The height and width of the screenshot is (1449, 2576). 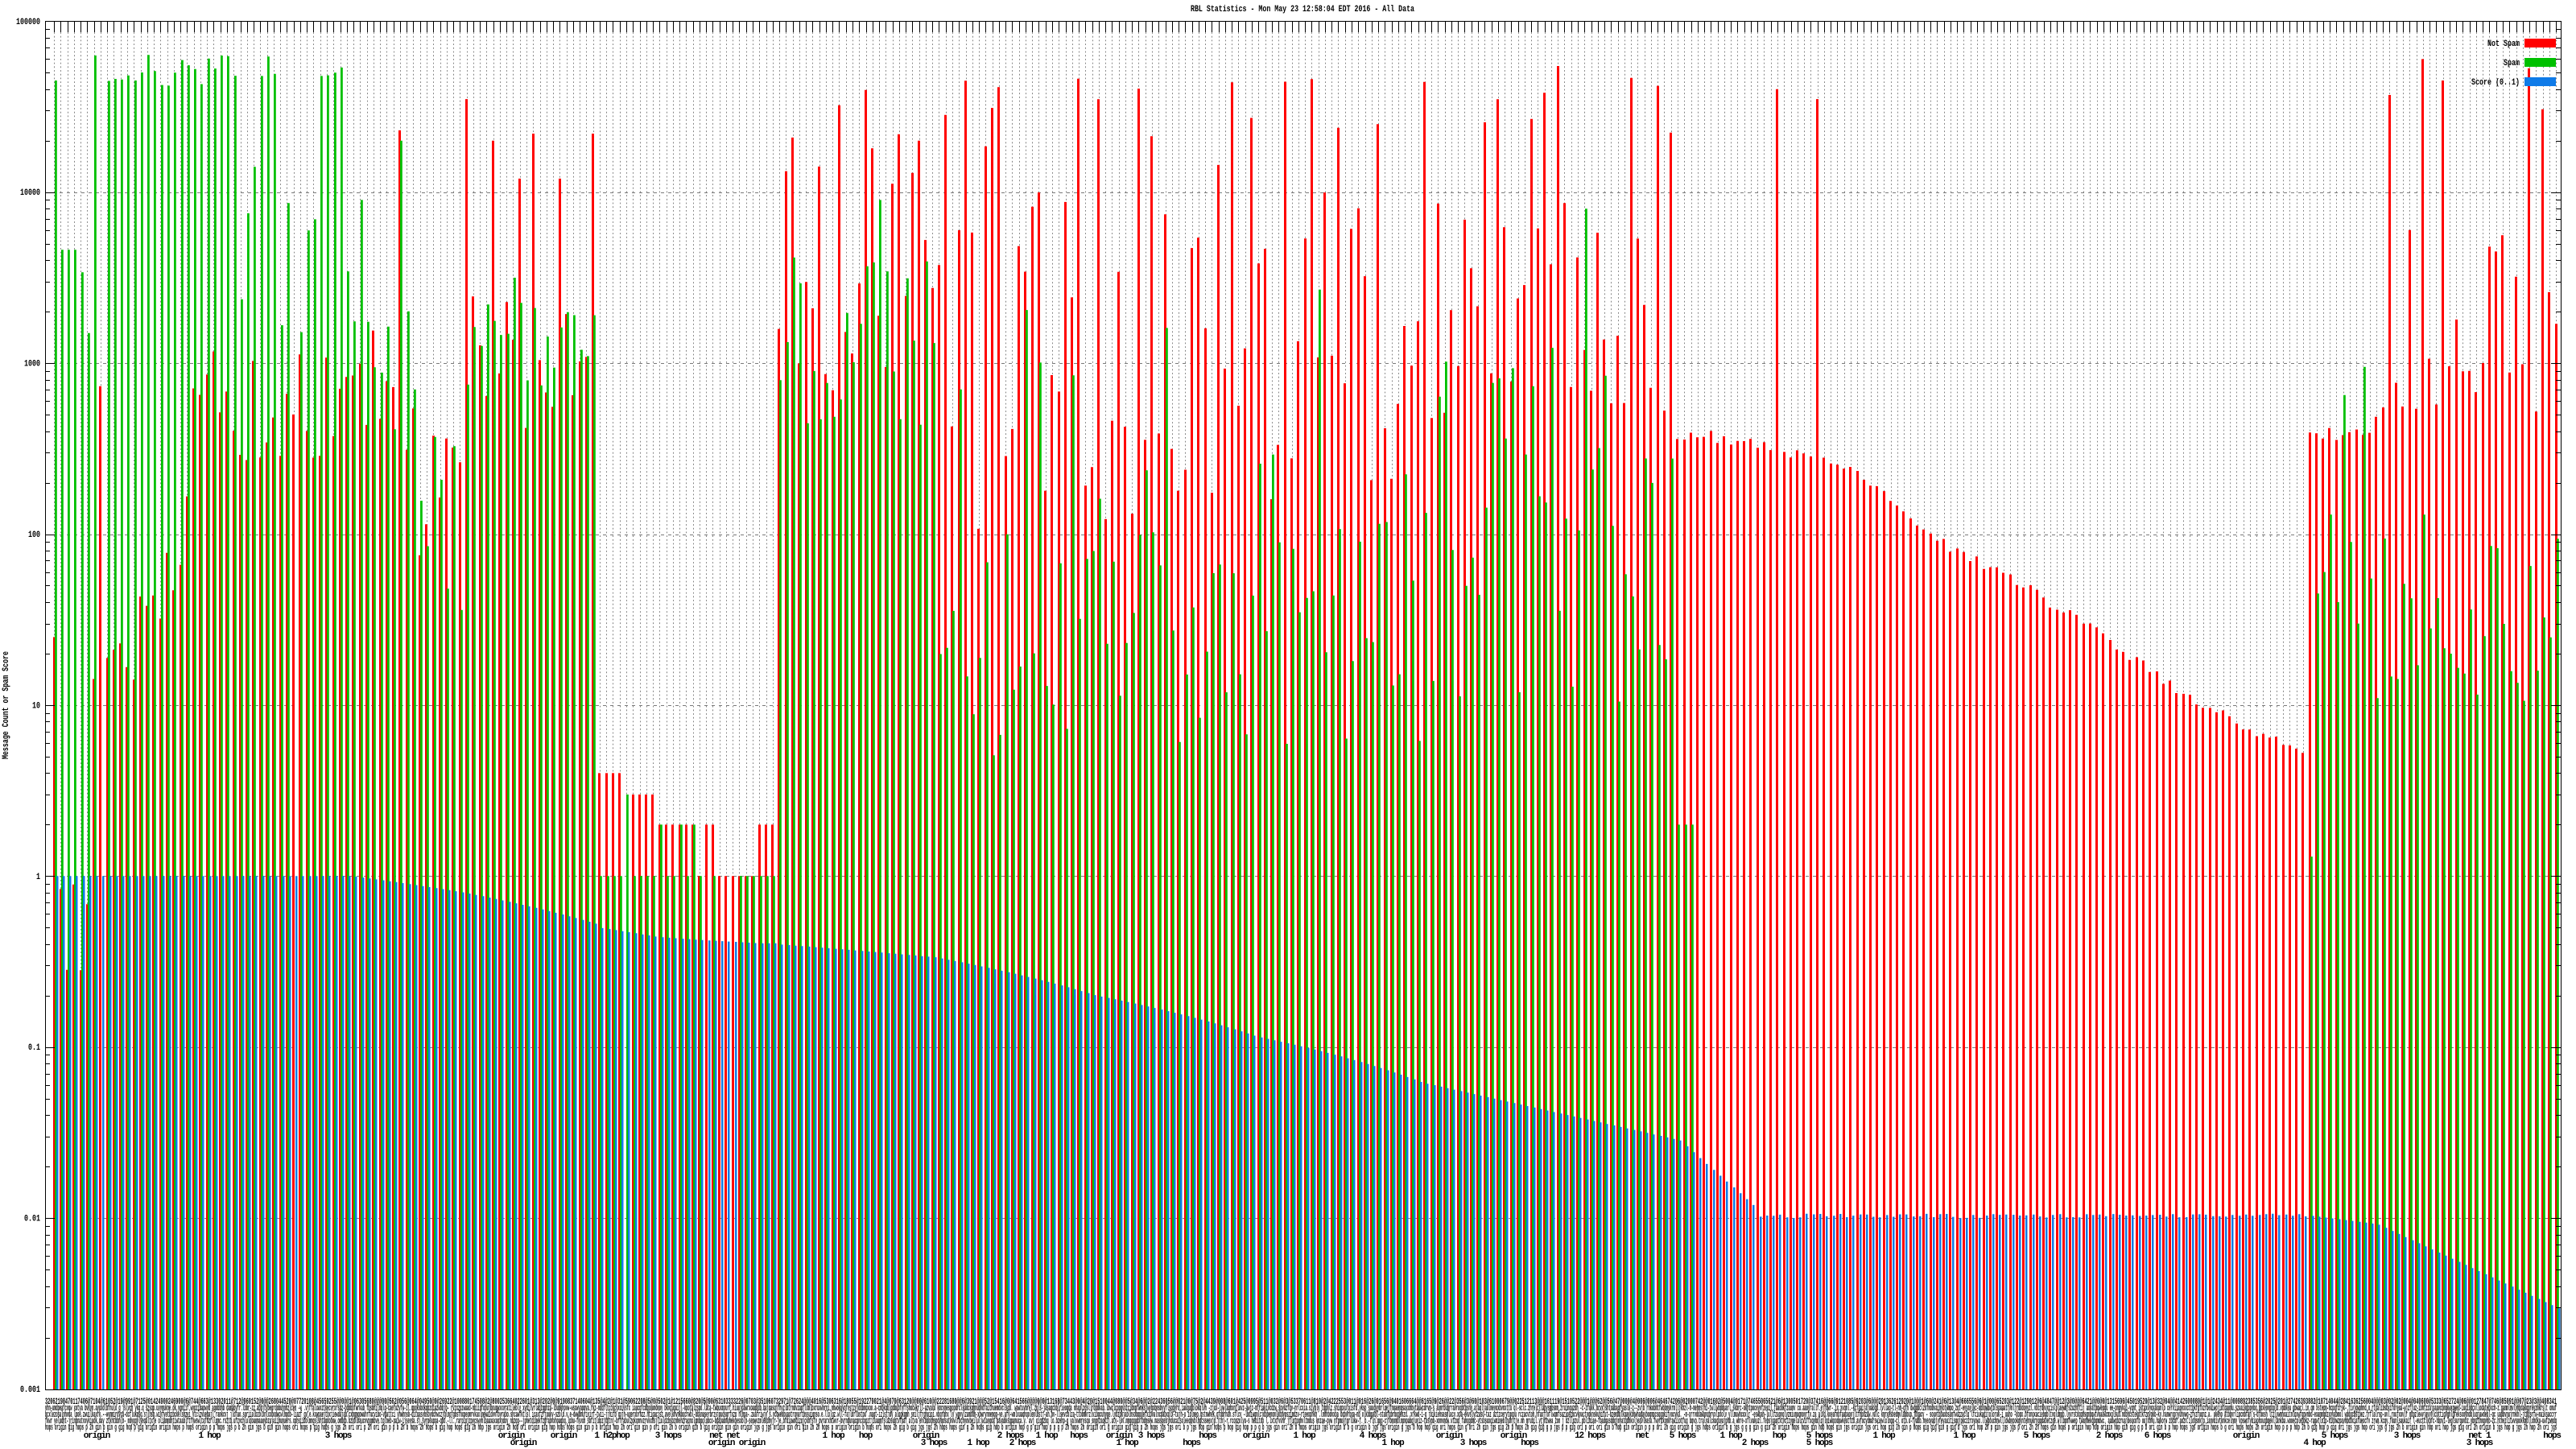 What do you see at coordinates (2512, 63) in the screenshot?
I see `svg-text: Spam` at bounding box center [2512, 63].